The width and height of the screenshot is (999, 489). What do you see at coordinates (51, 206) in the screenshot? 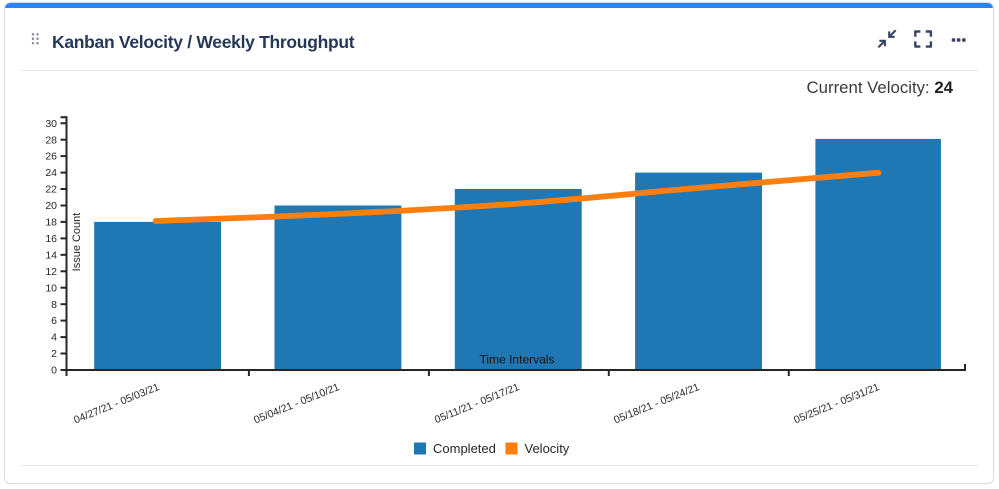
I see `svg-text: 20` at bounding box center [51, 206].